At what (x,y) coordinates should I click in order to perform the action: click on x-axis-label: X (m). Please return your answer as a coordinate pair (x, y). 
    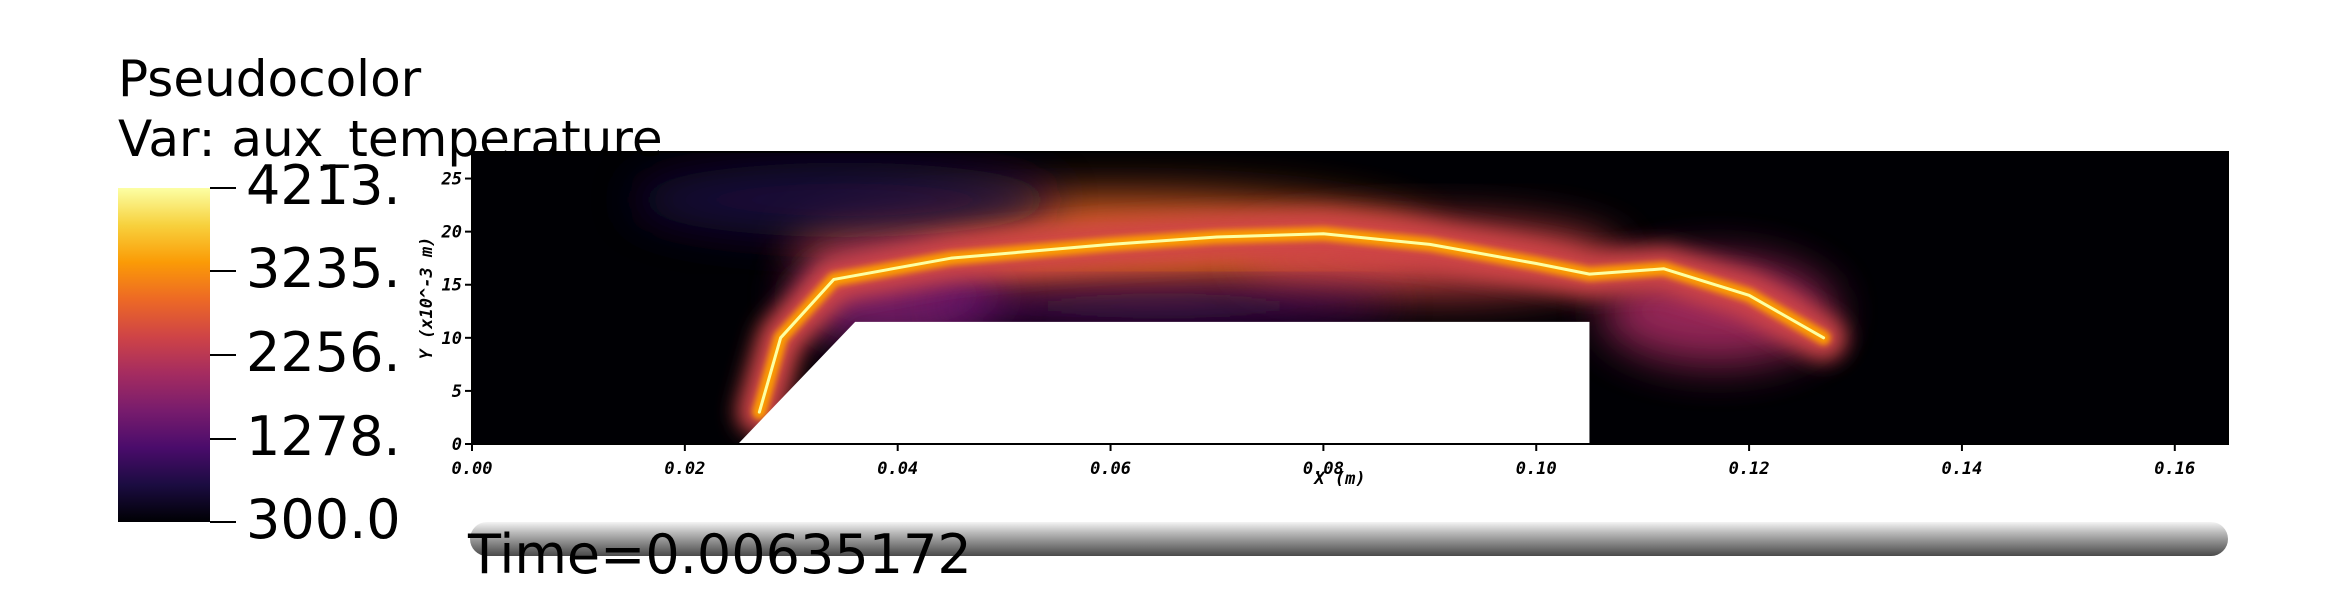
    Looking at the image, I should click on (1338, 479).